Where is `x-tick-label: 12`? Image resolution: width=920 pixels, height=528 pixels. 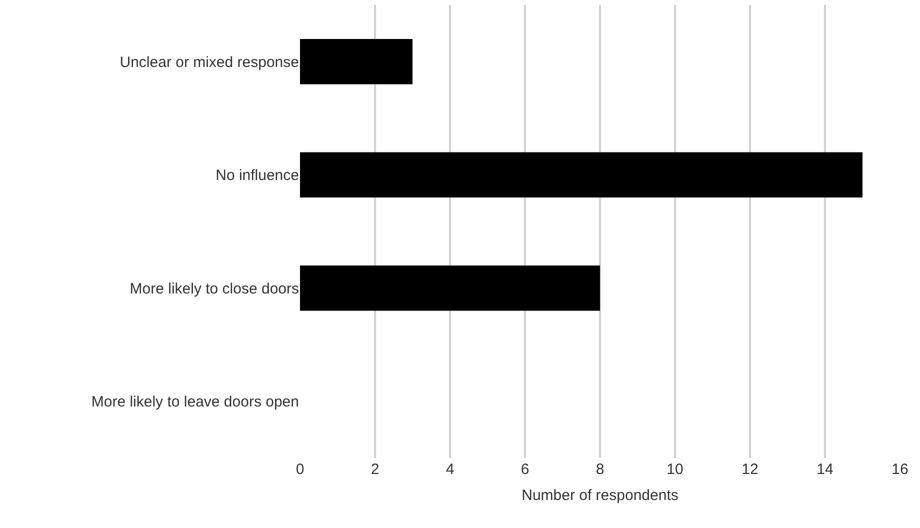 x-tick-label: 12 is located at coordinates (750, 469).